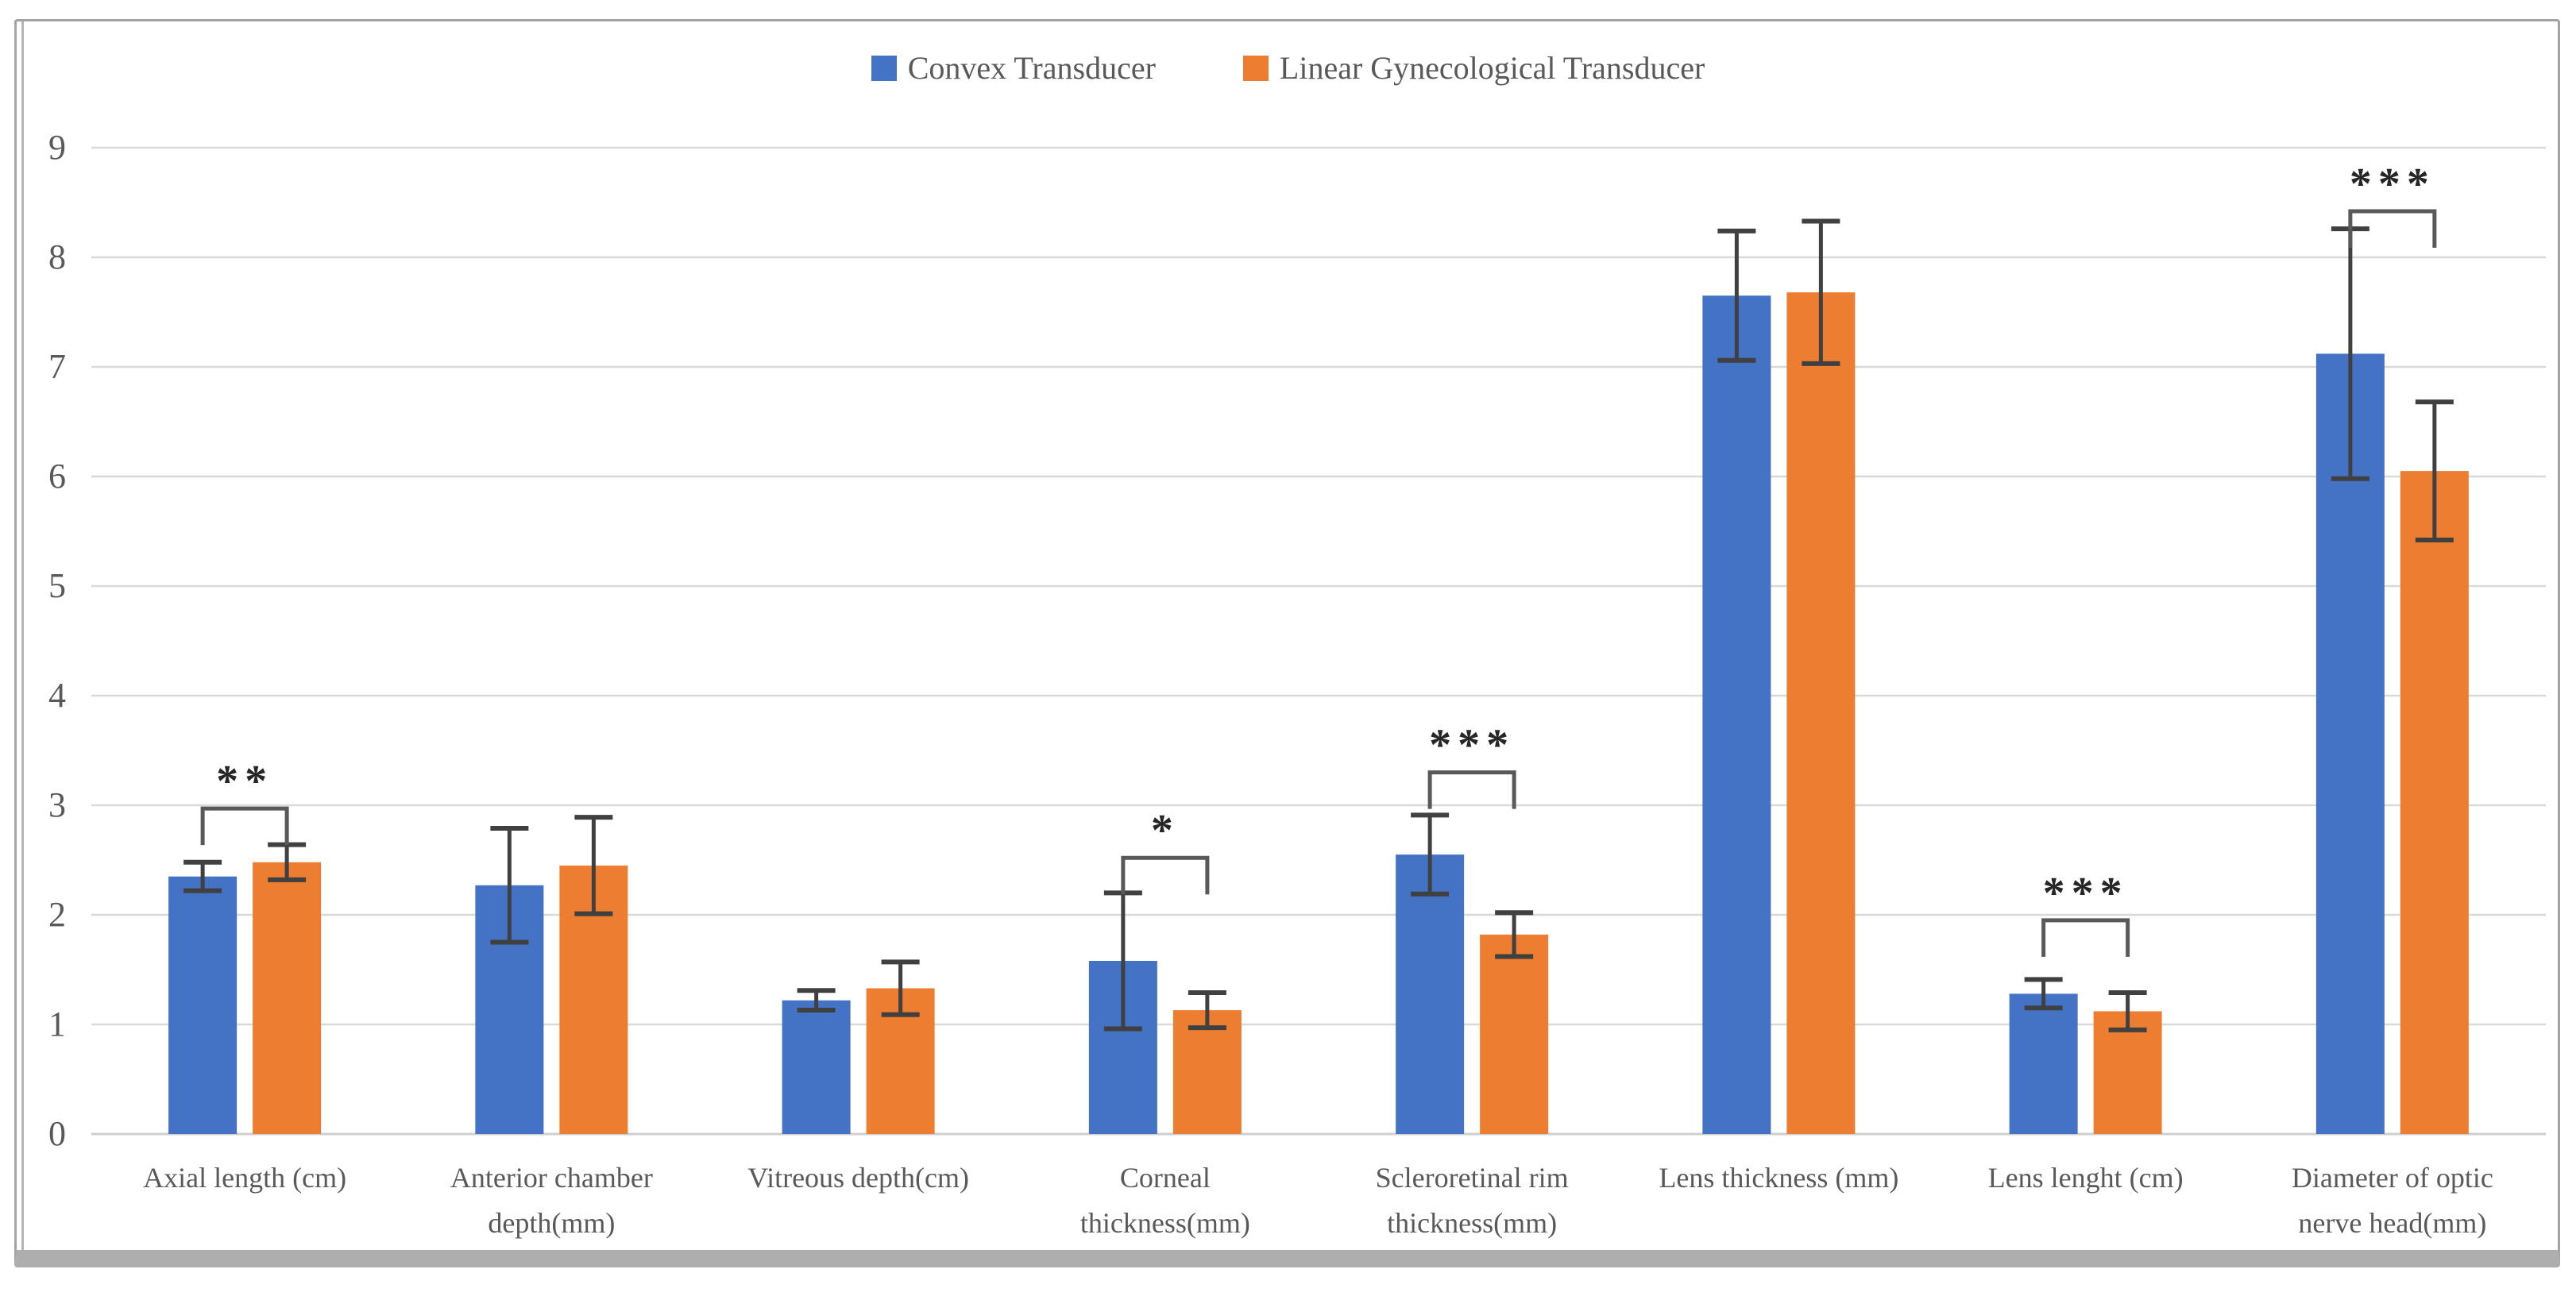 This screenshot has height=1300, width=2576. I want to click on category-label: Scleroretinal rim thickness(mm), so click(1472, 1200).